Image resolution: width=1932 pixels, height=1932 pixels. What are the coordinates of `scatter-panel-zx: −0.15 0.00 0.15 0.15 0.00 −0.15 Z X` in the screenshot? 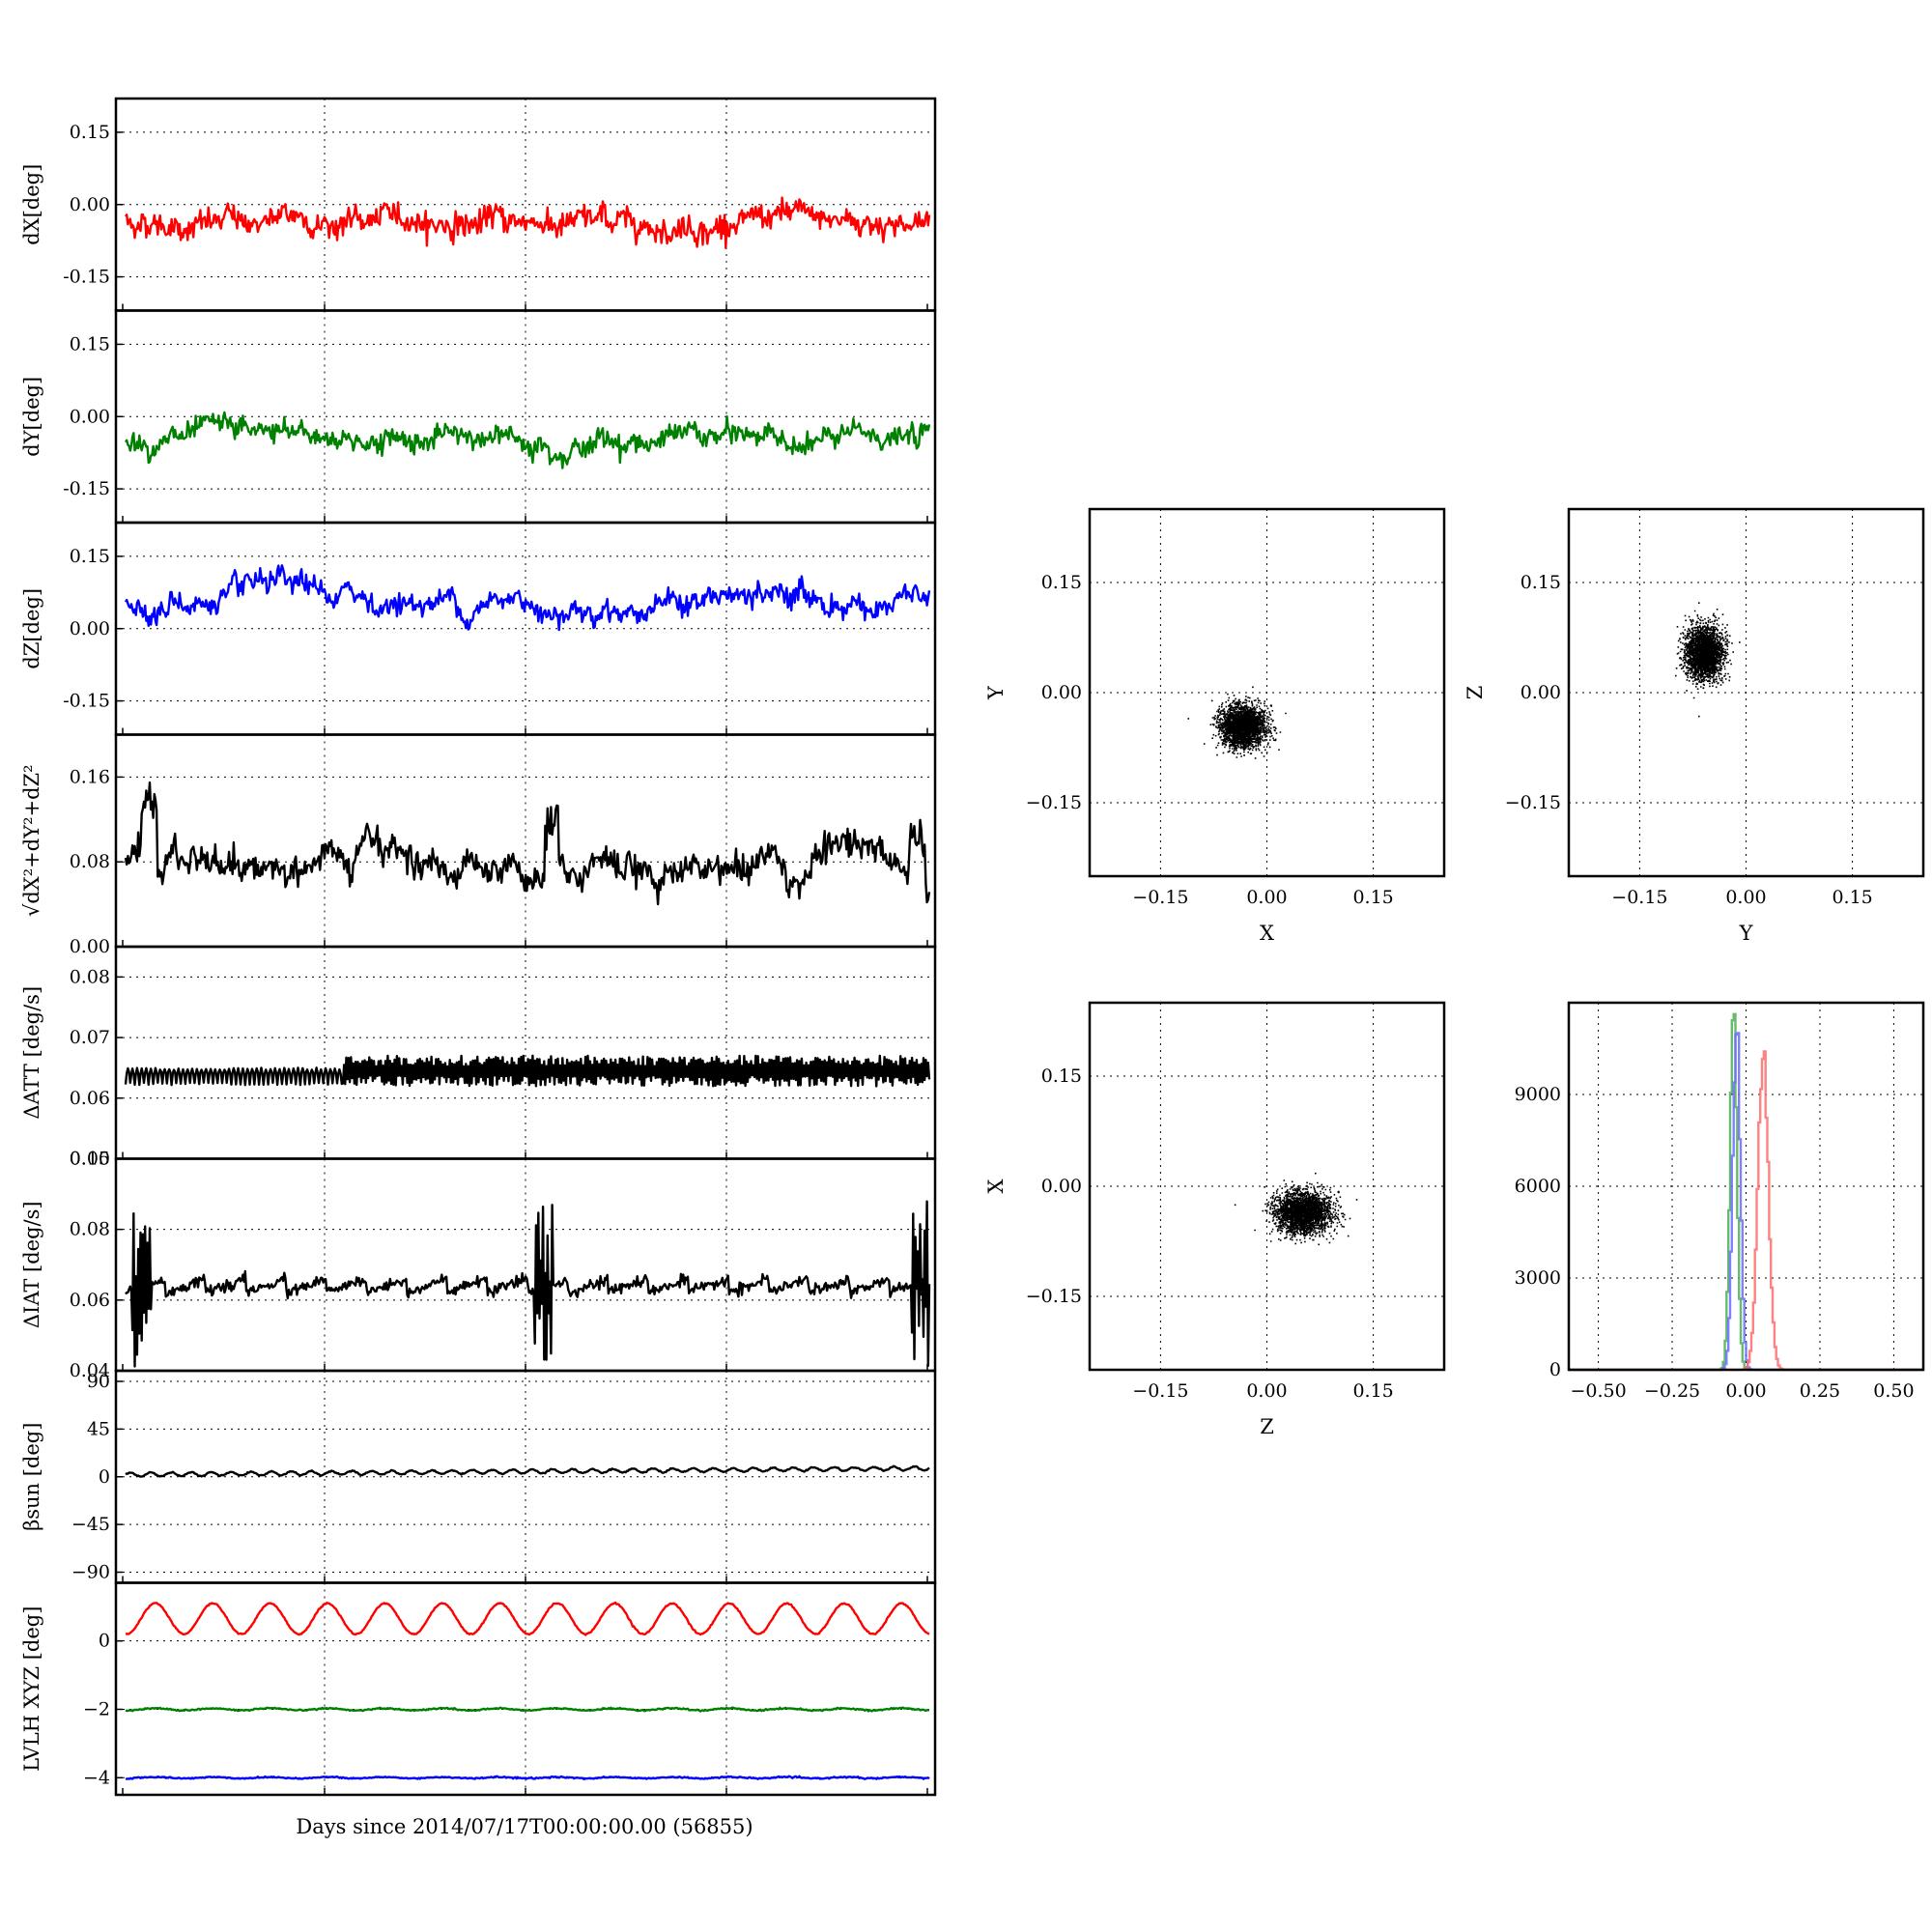 It's located at (1215, 1219).